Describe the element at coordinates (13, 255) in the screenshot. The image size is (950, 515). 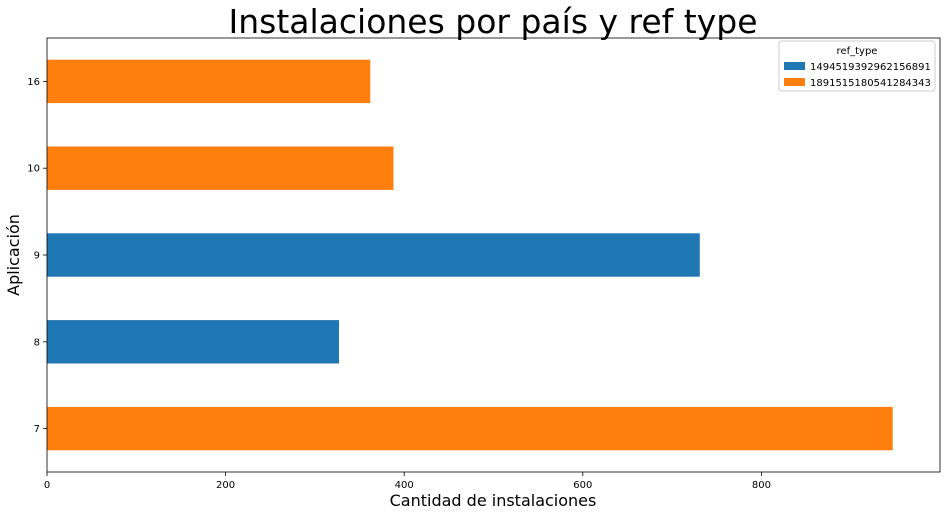
I see `y-axis-label: Aplicación` at that location.